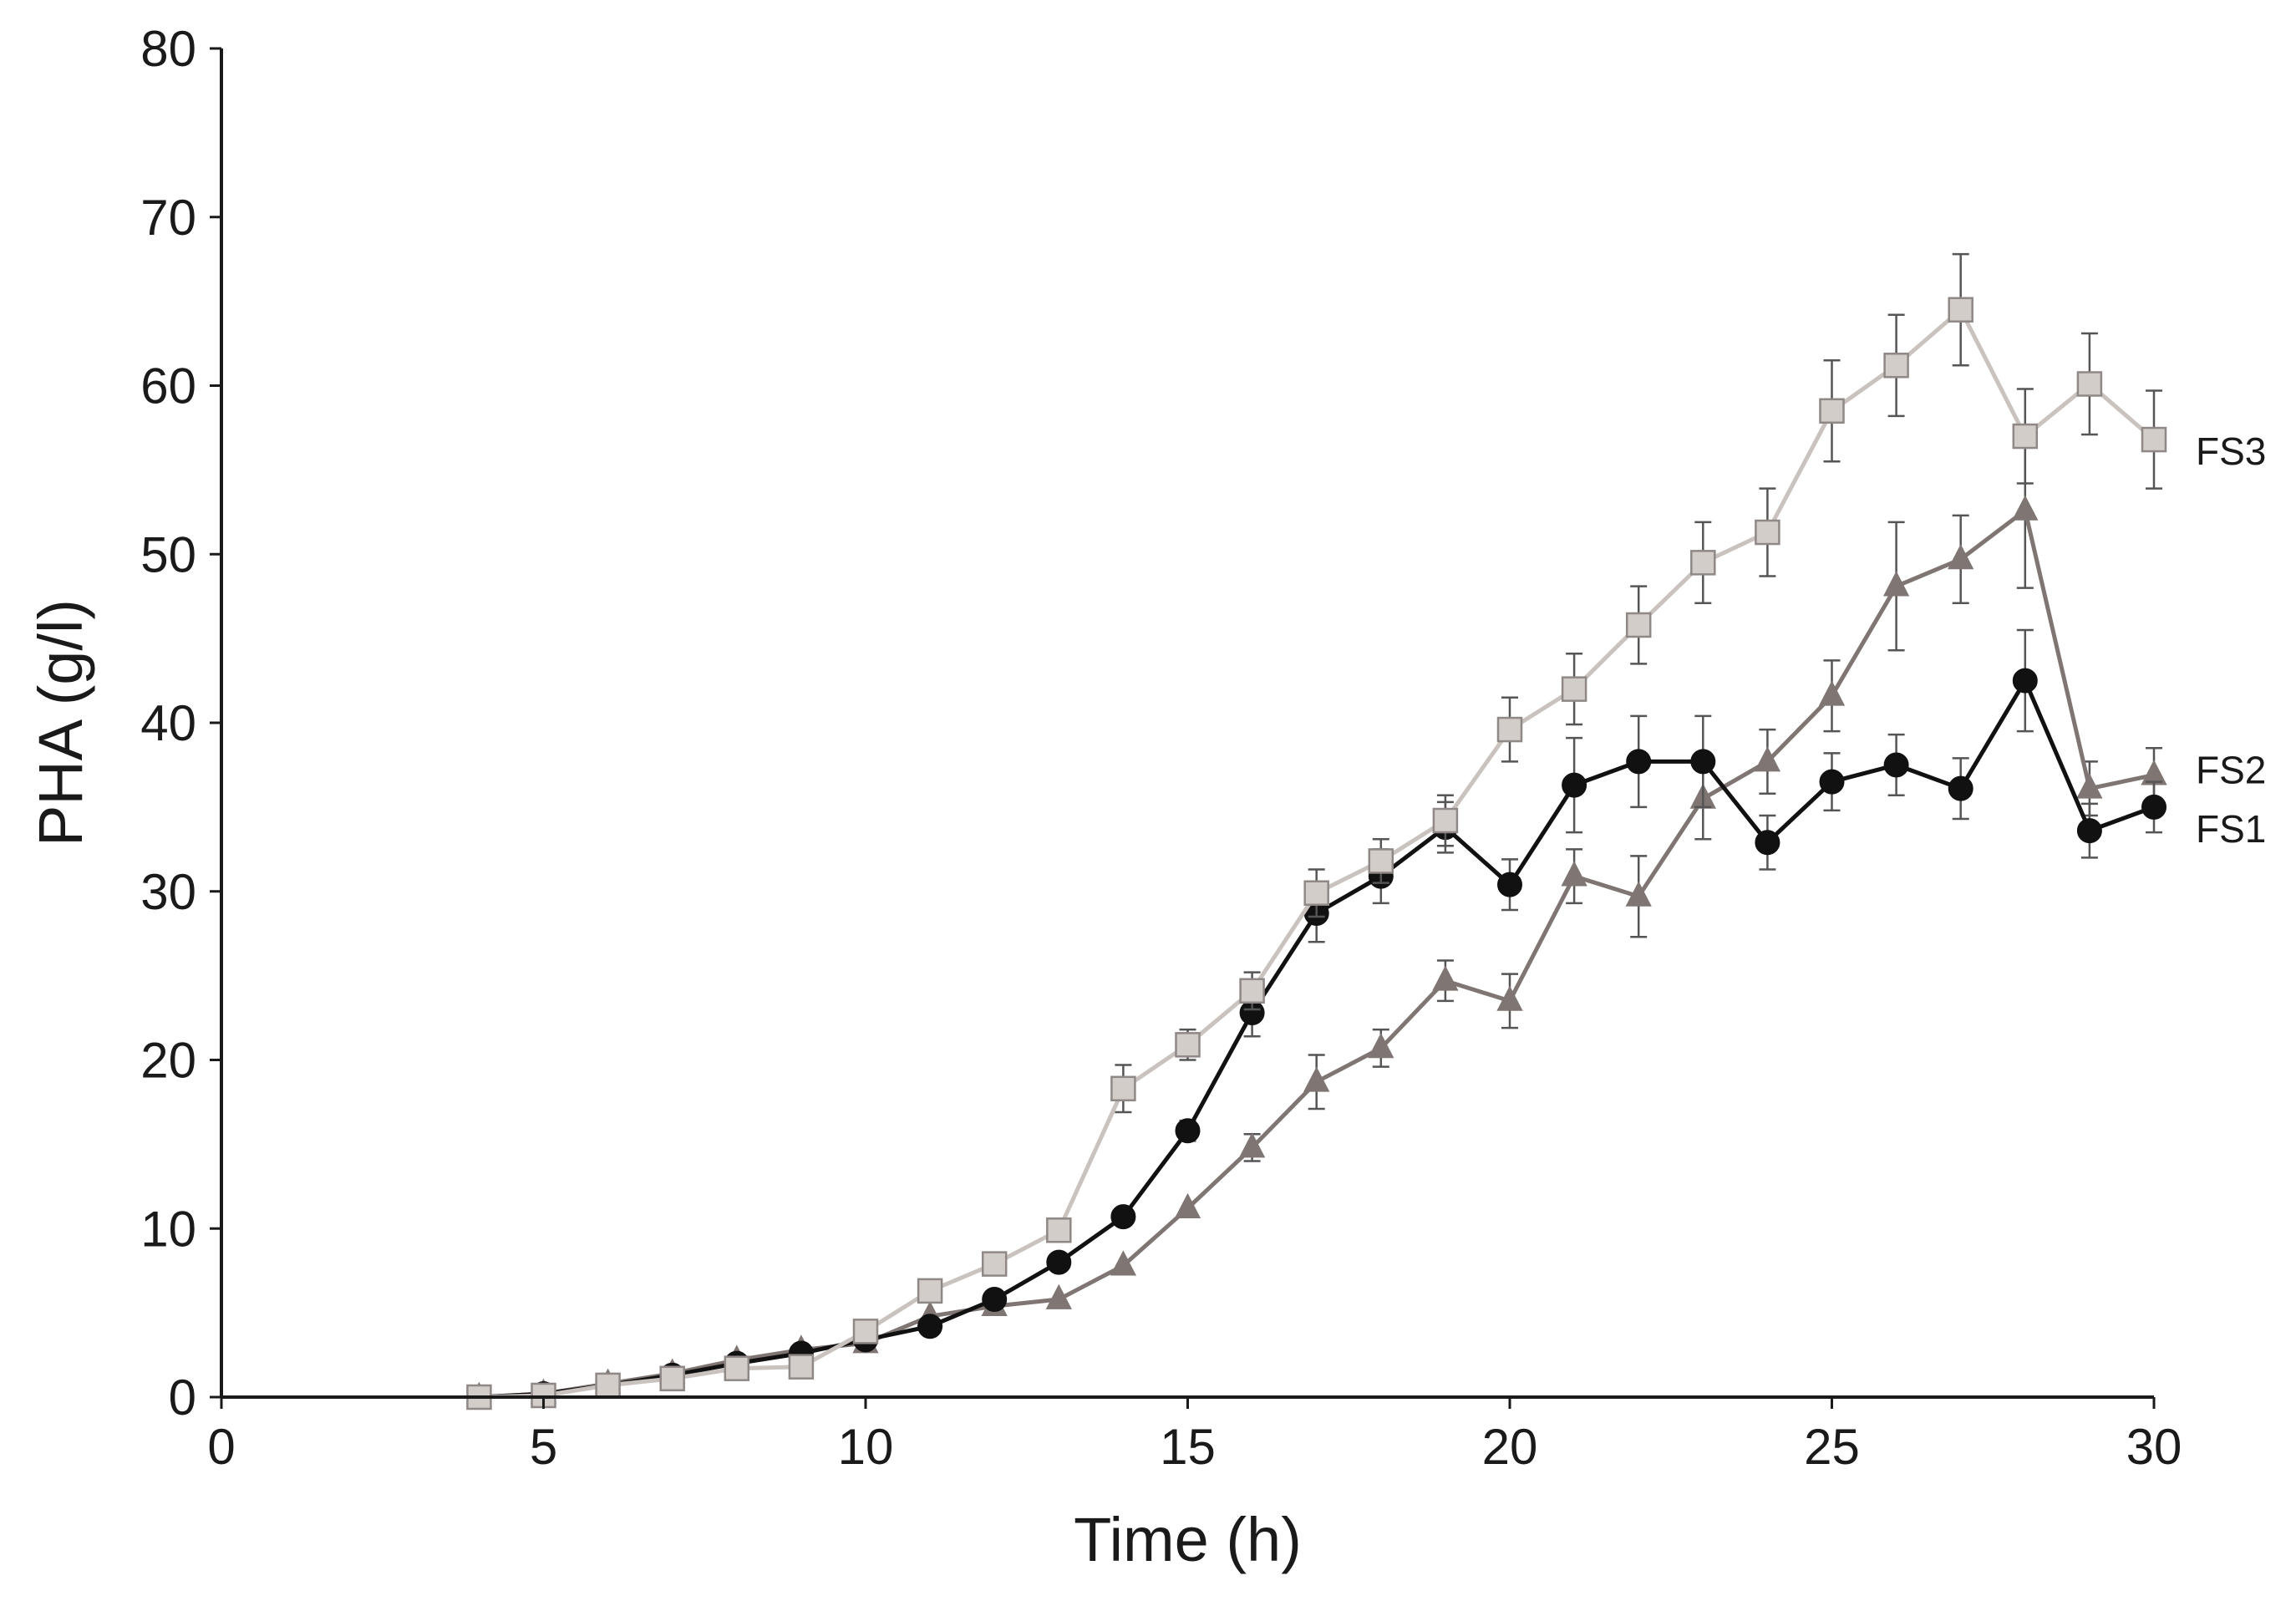 The image size is (2296, 1601). I want to click on y-tick-label: 20, so click(168, 1061).